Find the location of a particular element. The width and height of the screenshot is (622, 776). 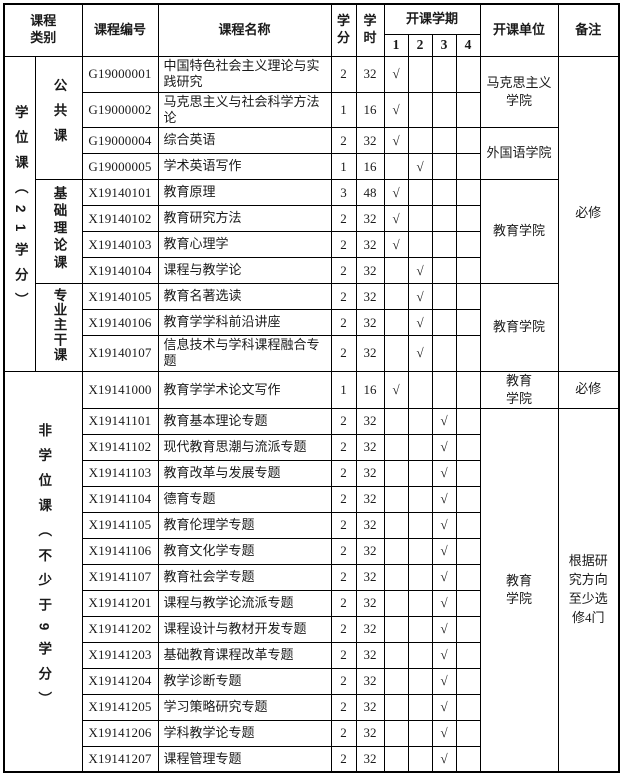

course-hours: 16 is located at coordinates (370, 389).